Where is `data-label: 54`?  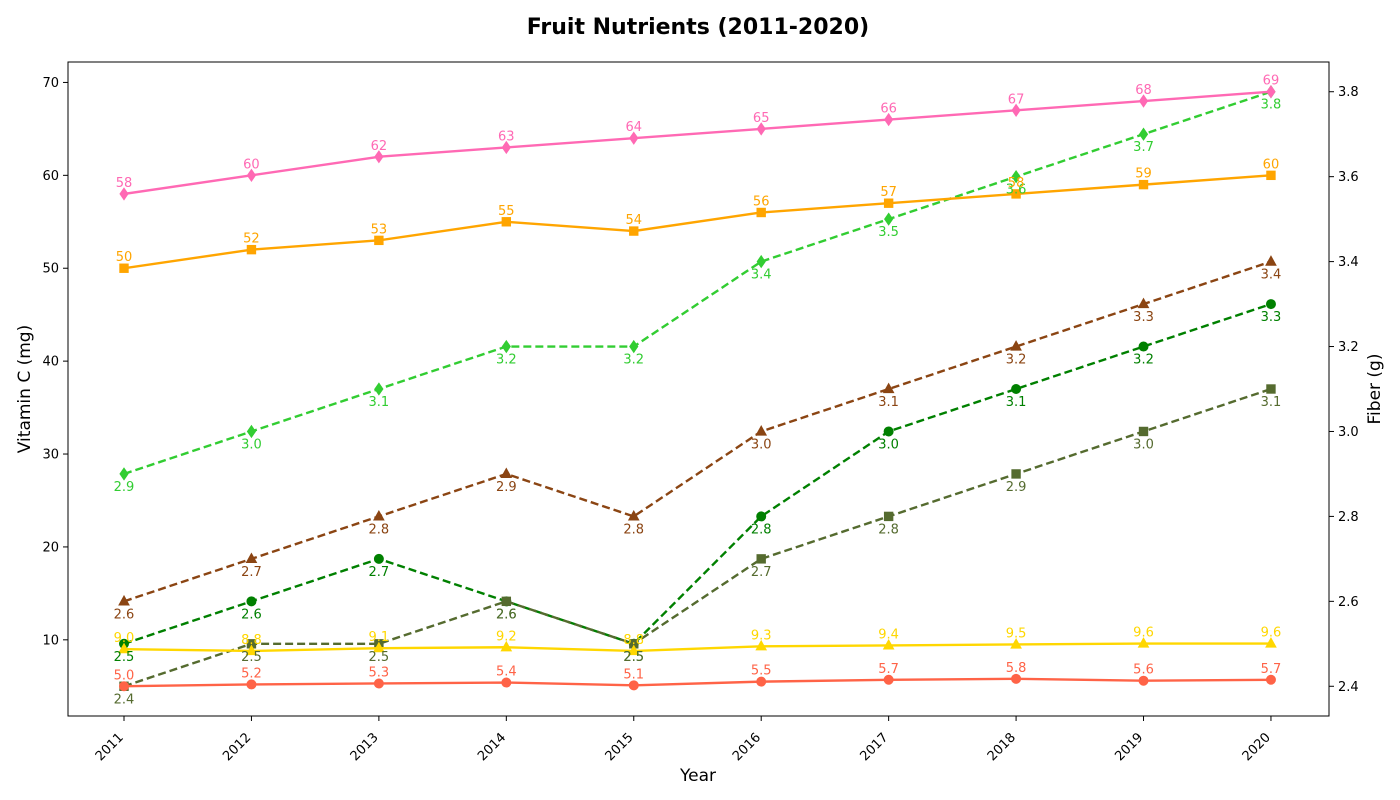
data-label: 54 is located at coordinates (633, 220).